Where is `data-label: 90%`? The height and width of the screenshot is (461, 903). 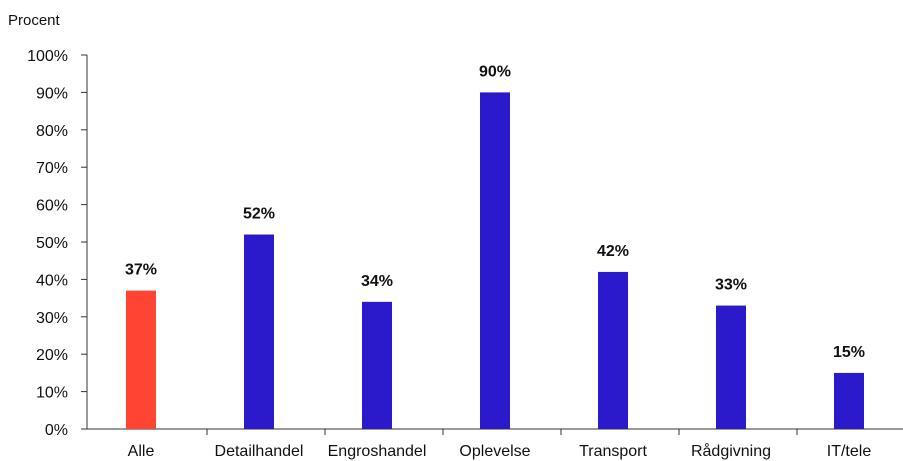 data-label: 90% is located at coordinates (495, 71).